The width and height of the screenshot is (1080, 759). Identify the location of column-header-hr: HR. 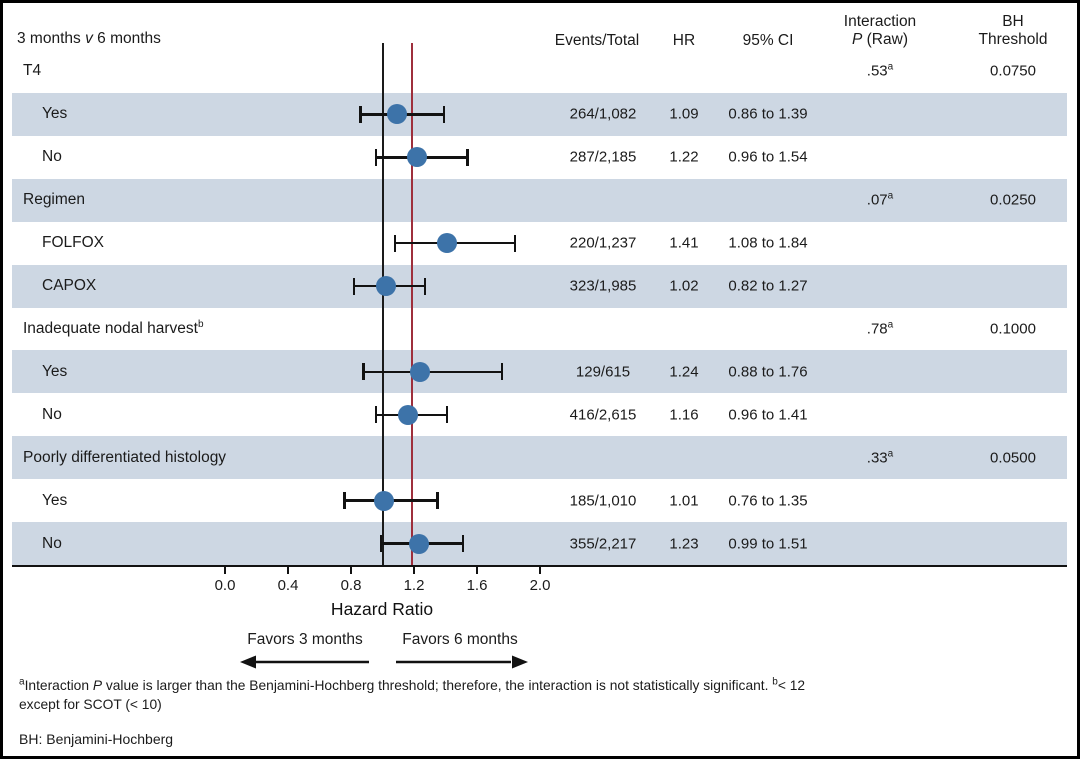
(684, 40).